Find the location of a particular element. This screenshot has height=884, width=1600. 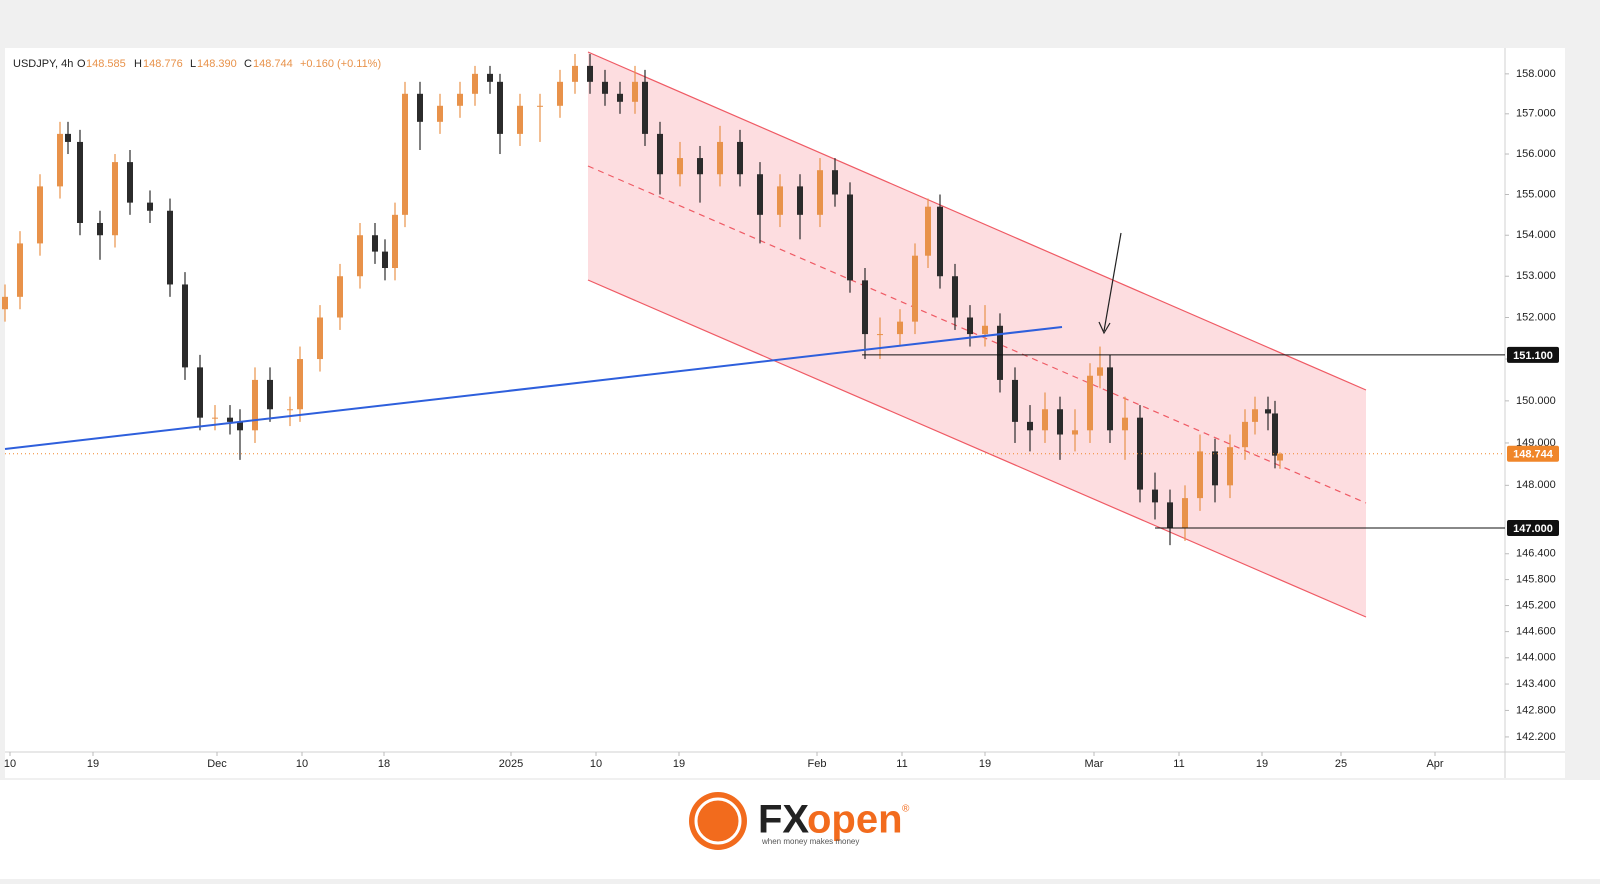

y-tick-label: 156.000 is located at coordinates (1536, 154).